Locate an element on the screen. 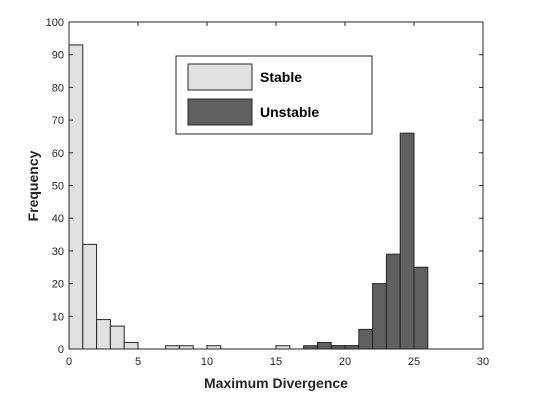 This screenshot has height=400, width=533. y-tick-label: 70 is located at coordinates (58, 121).